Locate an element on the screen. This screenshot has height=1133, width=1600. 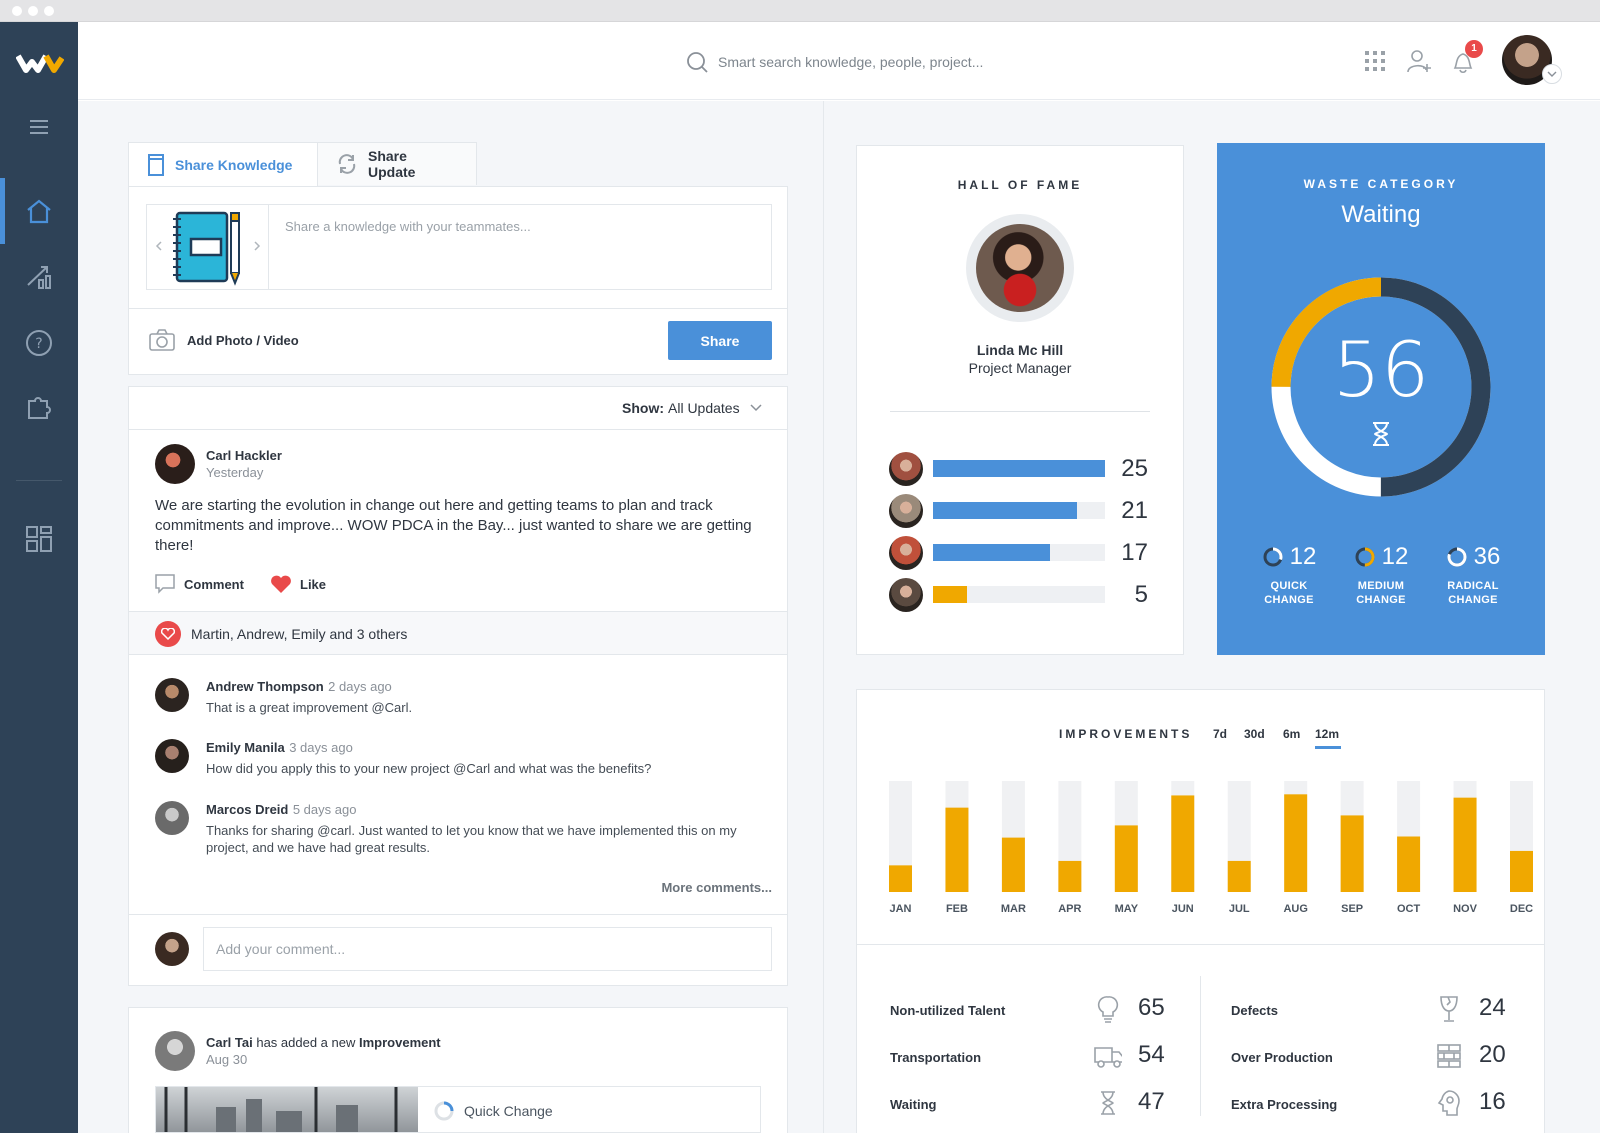
share-button: Share is located at coordinates (720, 340).